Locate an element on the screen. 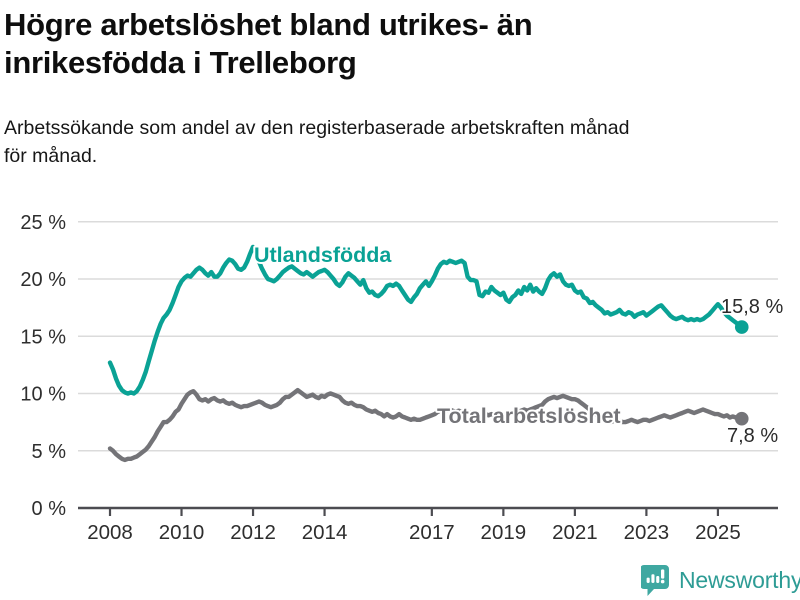 This screenshot has height=600, width=800. brand-footer: Newsworthy is located at coordinates (720, 580).